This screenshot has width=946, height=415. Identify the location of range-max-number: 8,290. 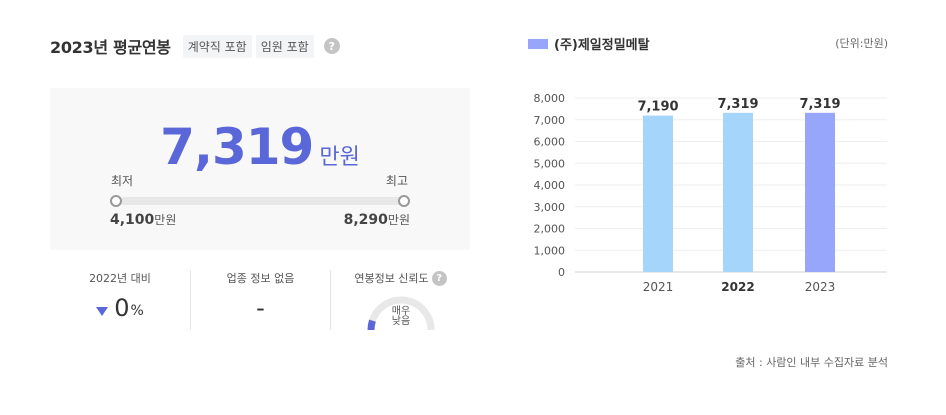
(365, 220).